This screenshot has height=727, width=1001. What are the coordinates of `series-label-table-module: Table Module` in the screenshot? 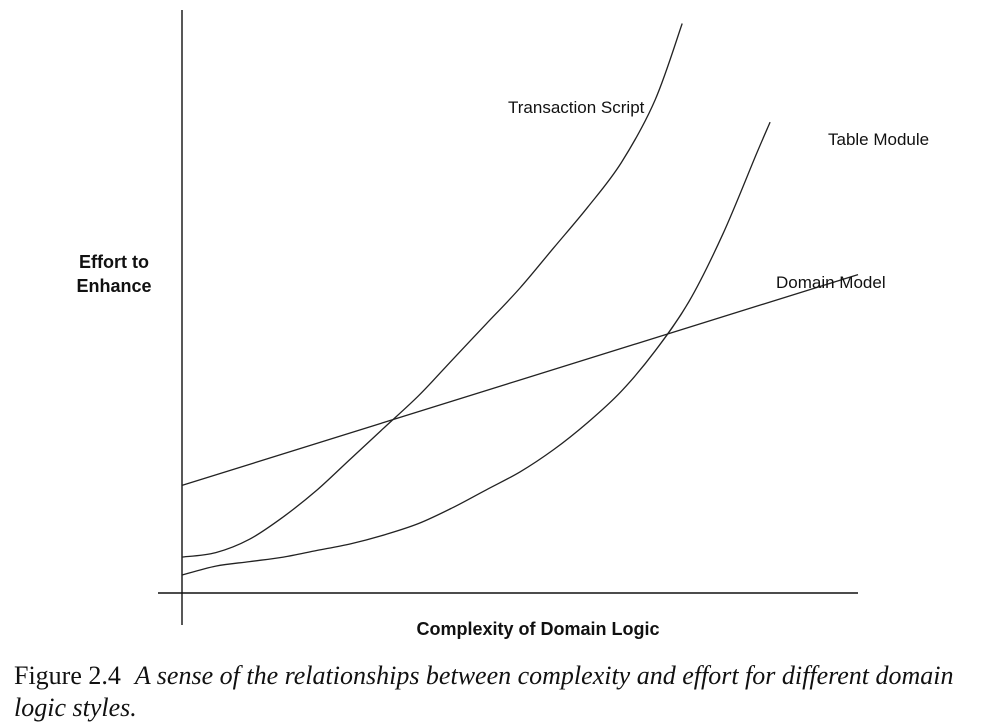 It's located at (878, 139).